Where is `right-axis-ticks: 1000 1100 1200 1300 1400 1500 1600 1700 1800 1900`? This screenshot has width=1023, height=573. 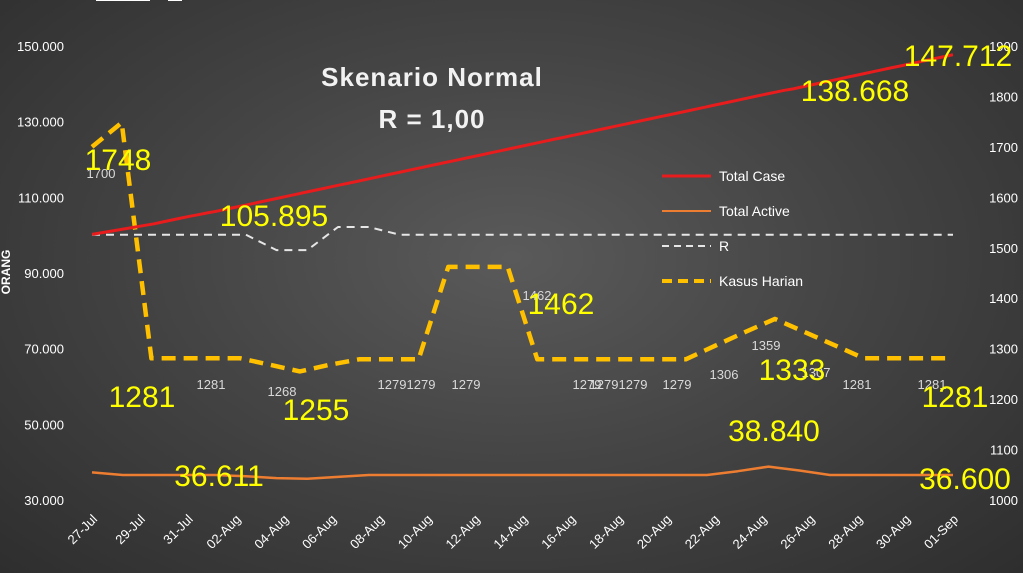 right-axis-ticks: 1000 1100 1200 1300 1400 1500 1600 1700 1800 1900 is located at coordinates (1003, 273).